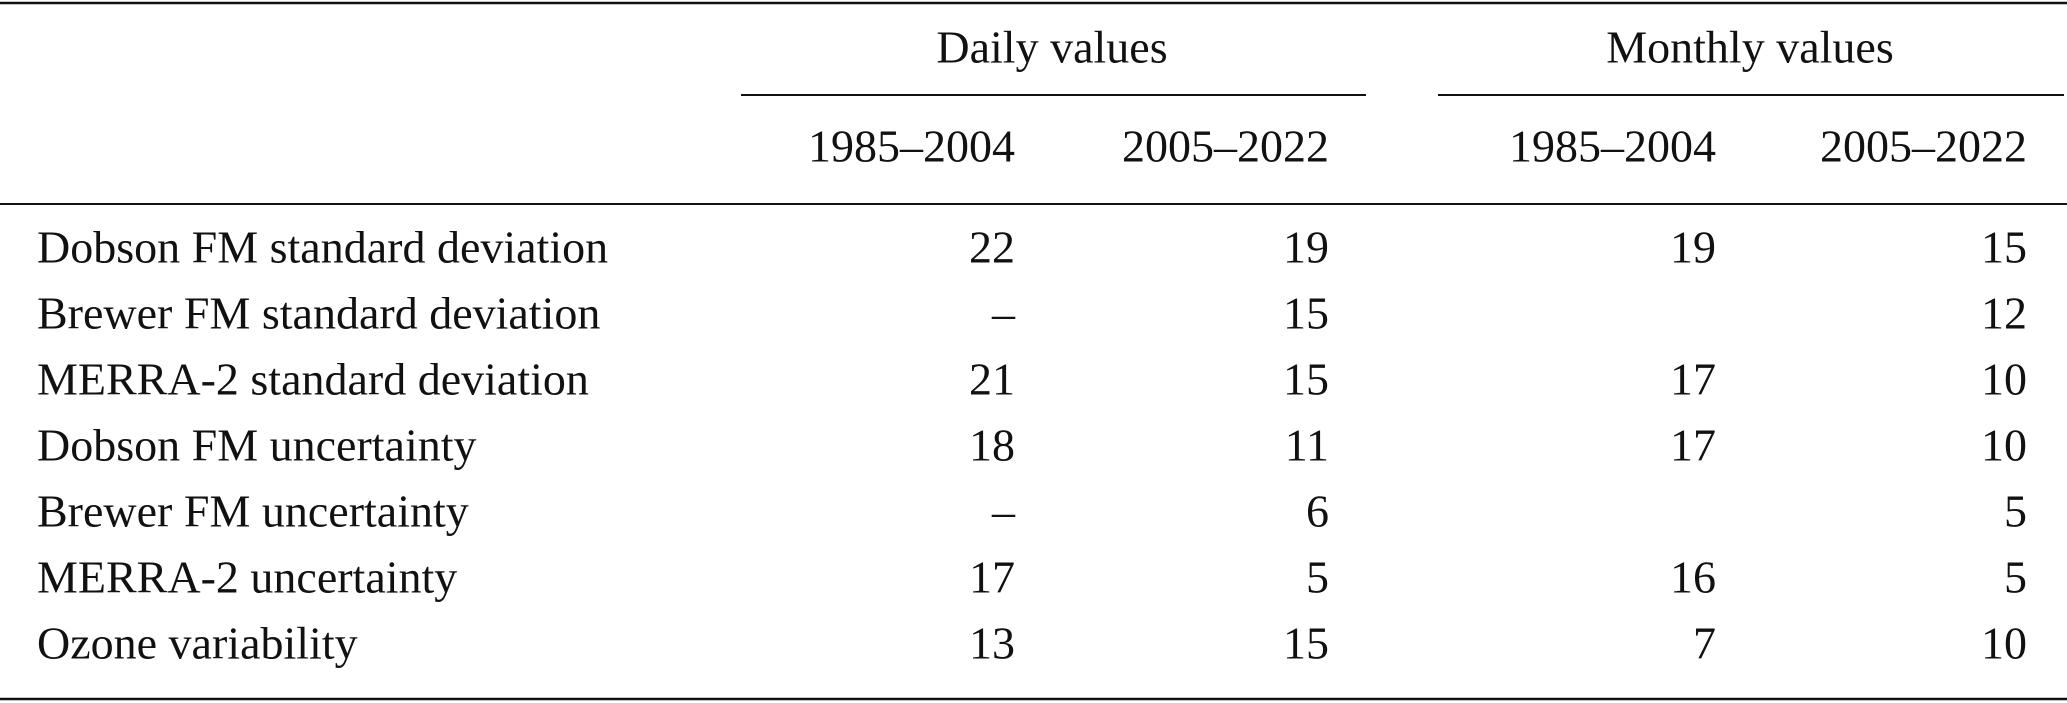 The height and width of the screenshot is (703, 2067). What do you see at coordinates (322, 247) in the screenshot?
I see `row-label: Dobson FM standard deviation` at bounding box center [322, 247].